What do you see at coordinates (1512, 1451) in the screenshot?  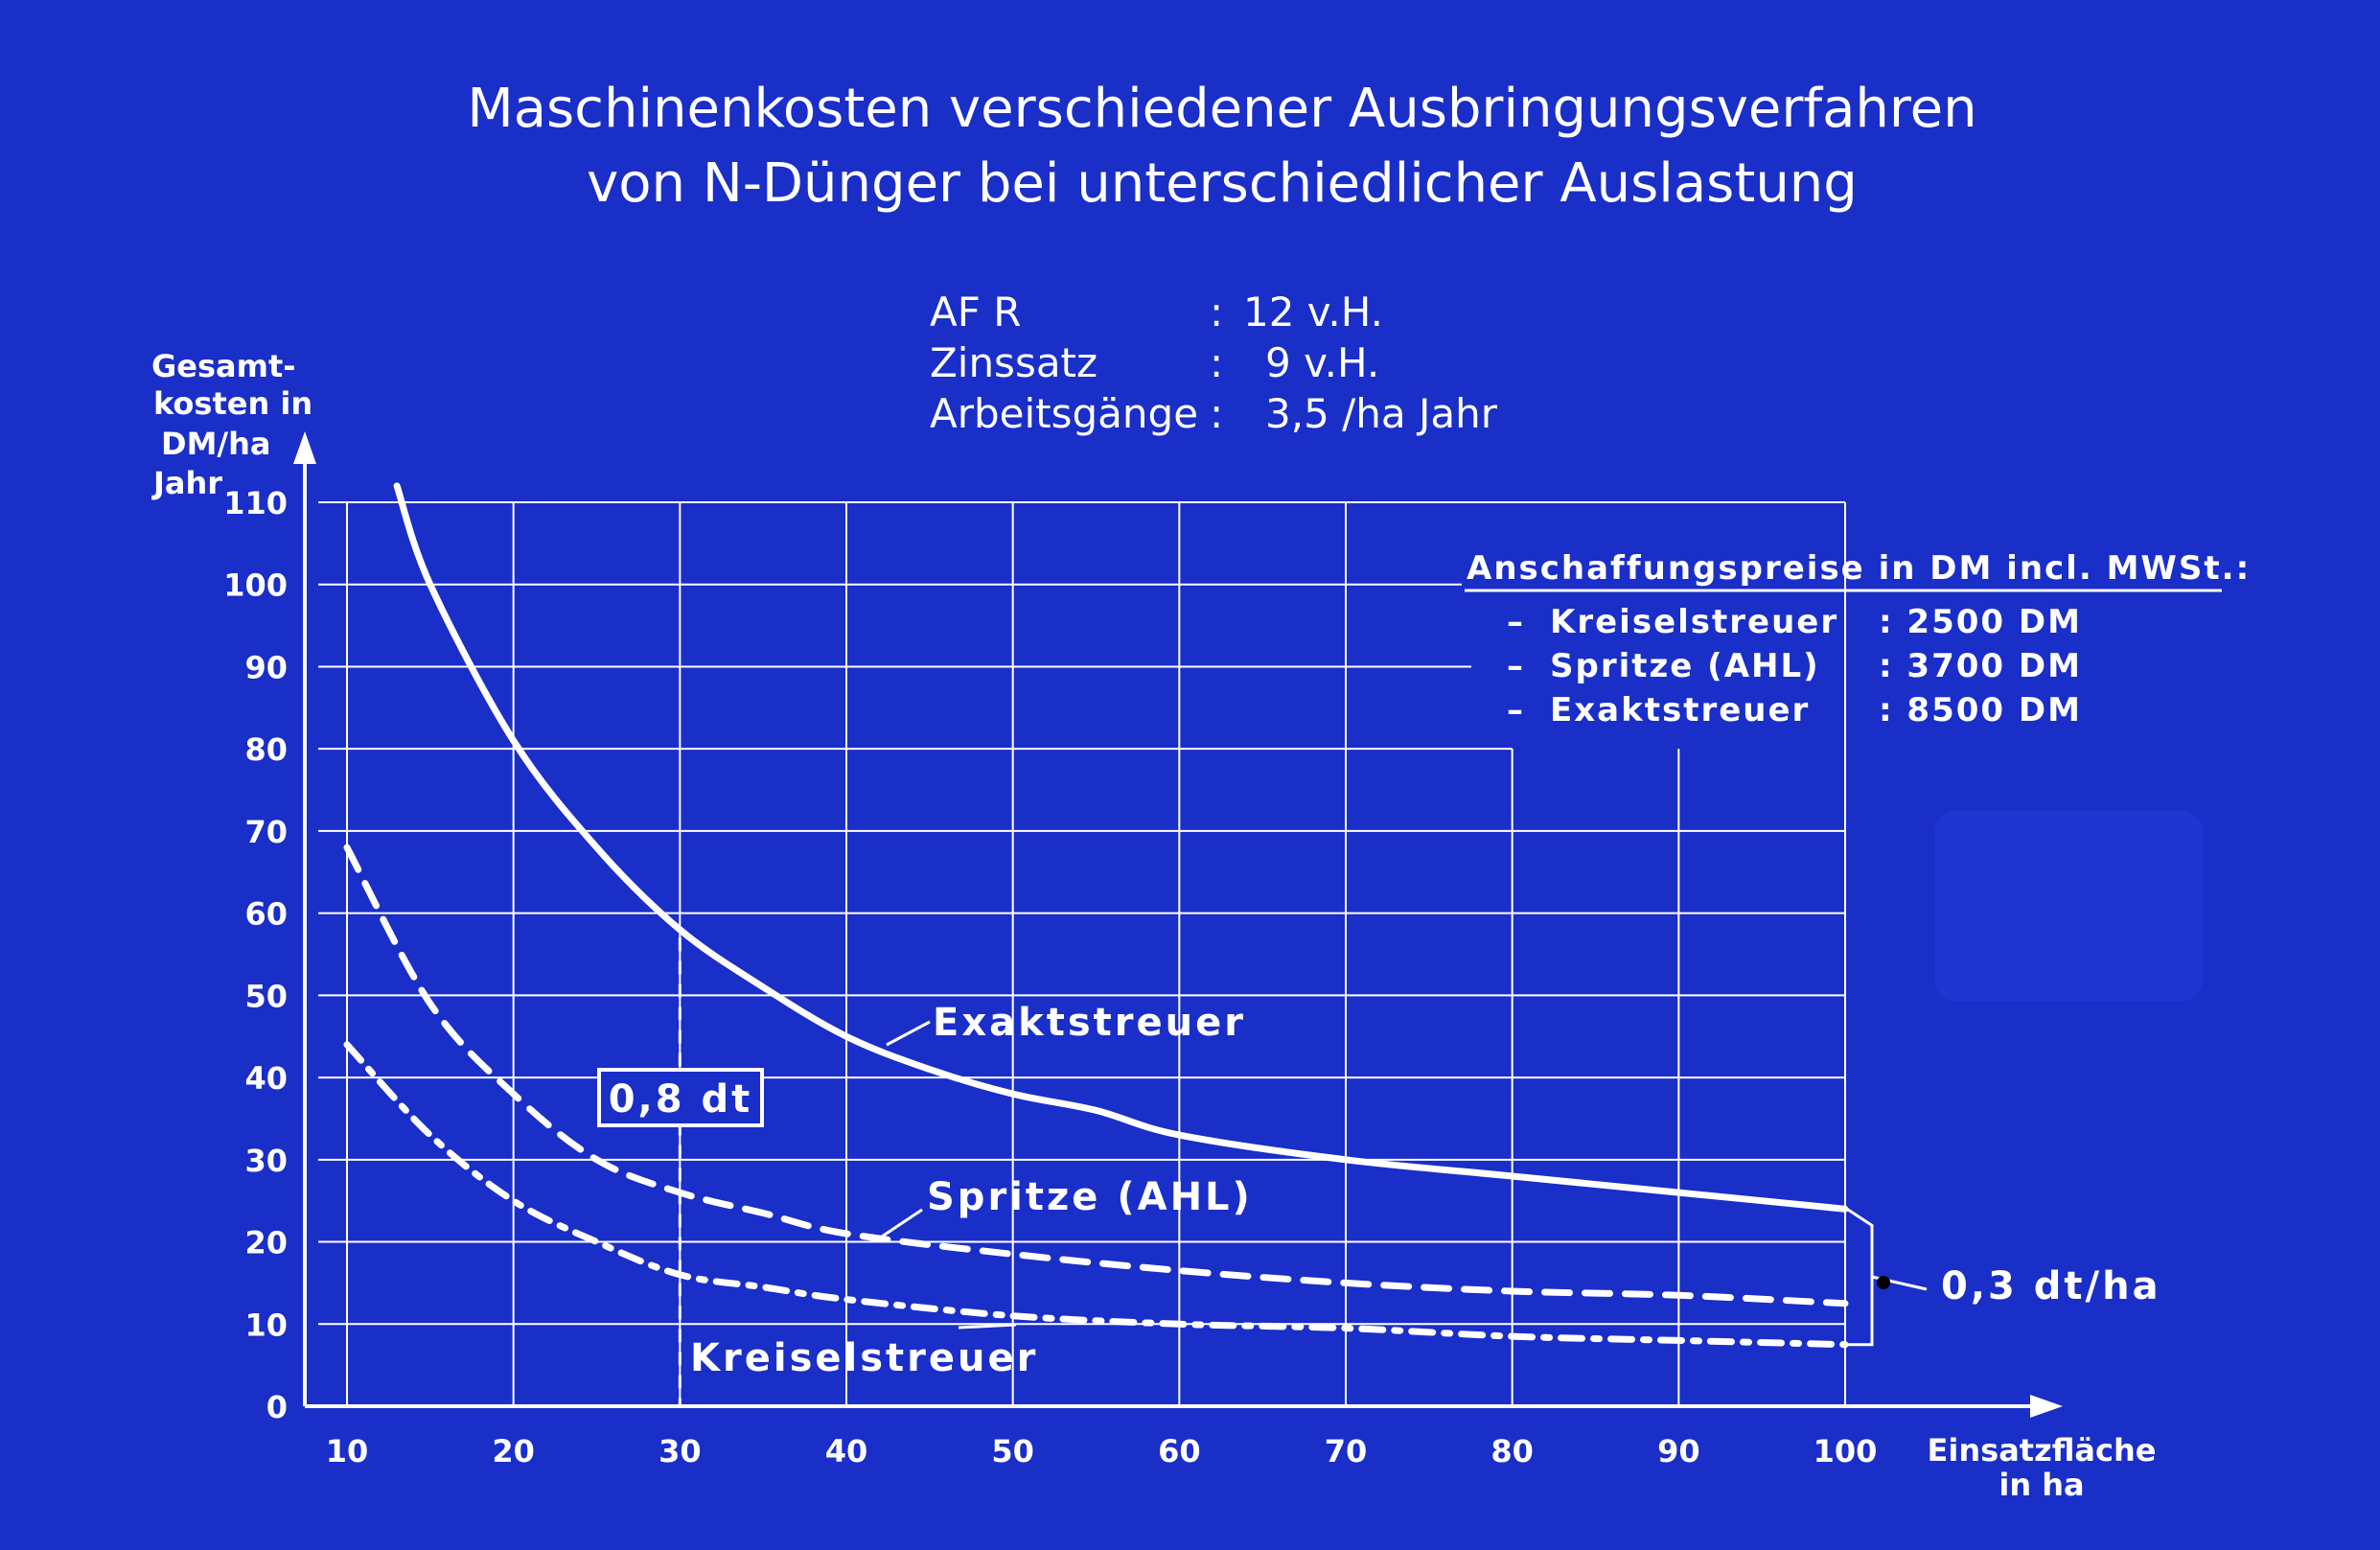 I see `x-tick-label-80: 80` at bounding box center [1512, 1451].